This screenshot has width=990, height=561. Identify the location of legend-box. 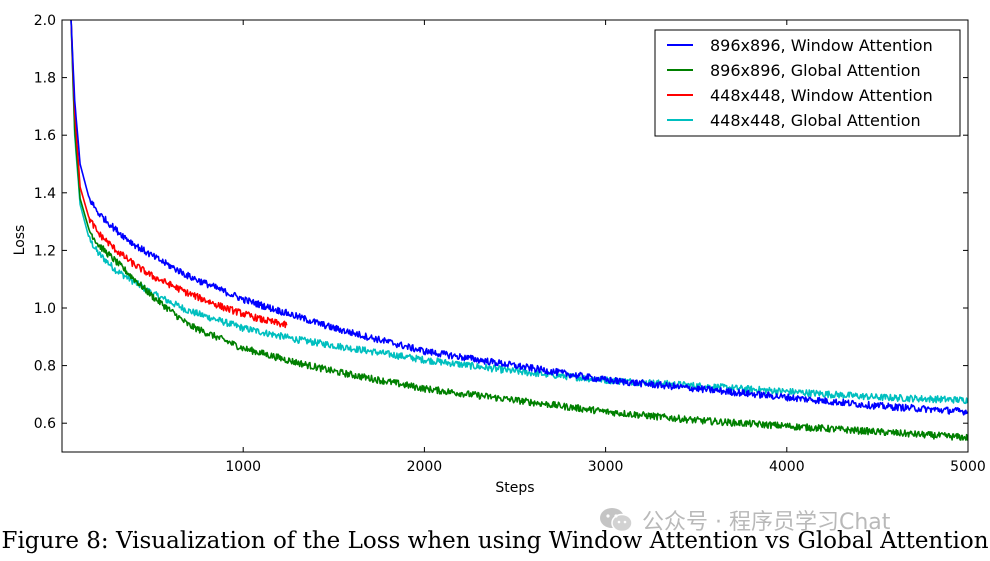
(807, 83).